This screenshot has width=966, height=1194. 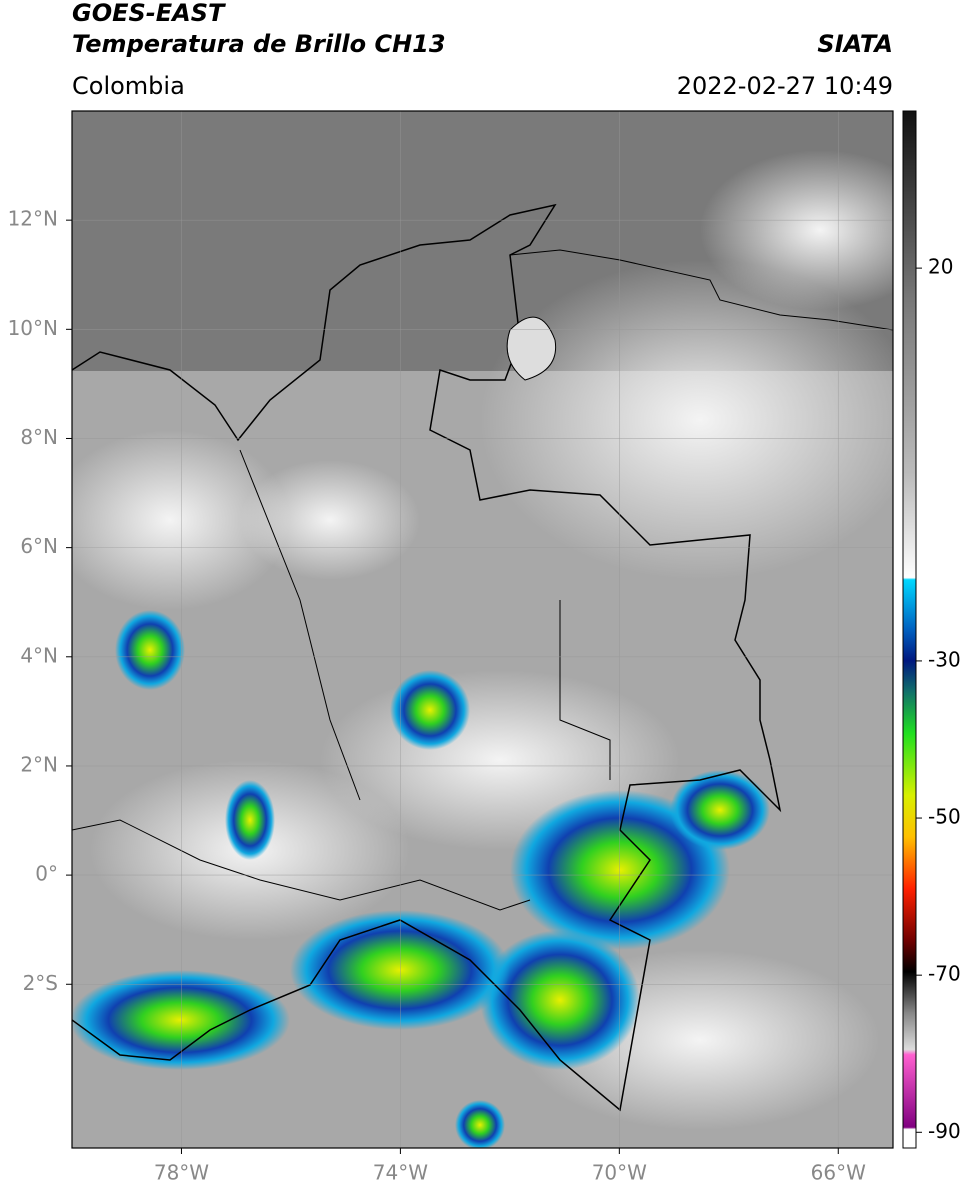 I want to click on lat-label: 6°N, so click(x=39, y=546).